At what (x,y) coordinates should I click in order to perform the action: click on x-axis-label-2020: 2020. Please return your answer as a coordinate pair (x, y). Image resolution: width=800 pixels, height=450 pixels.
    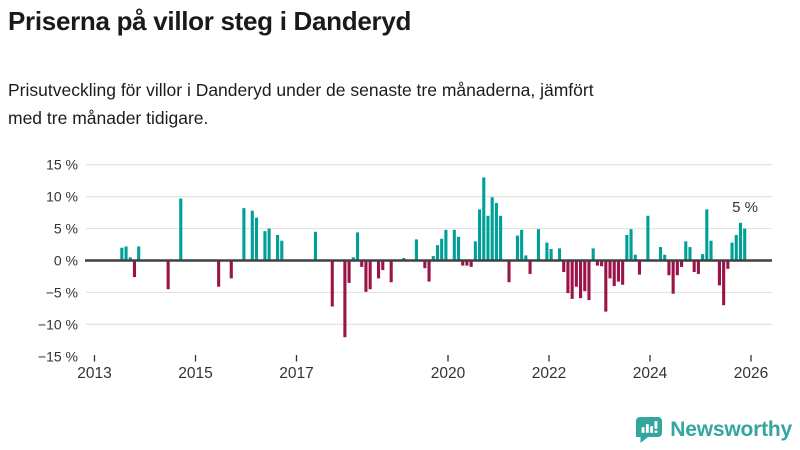
    Looking at the image, I should click on (448, 373).